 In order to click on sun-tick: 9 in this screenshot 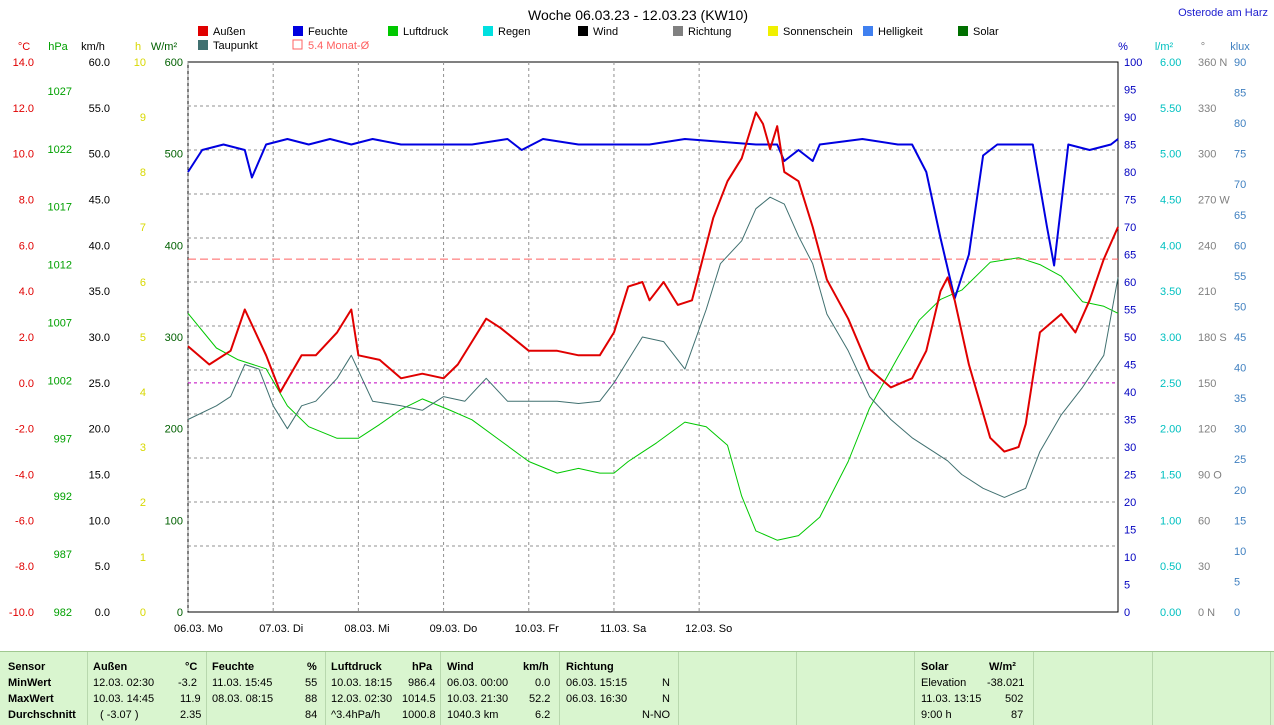, I will do `click(143, 118)`.